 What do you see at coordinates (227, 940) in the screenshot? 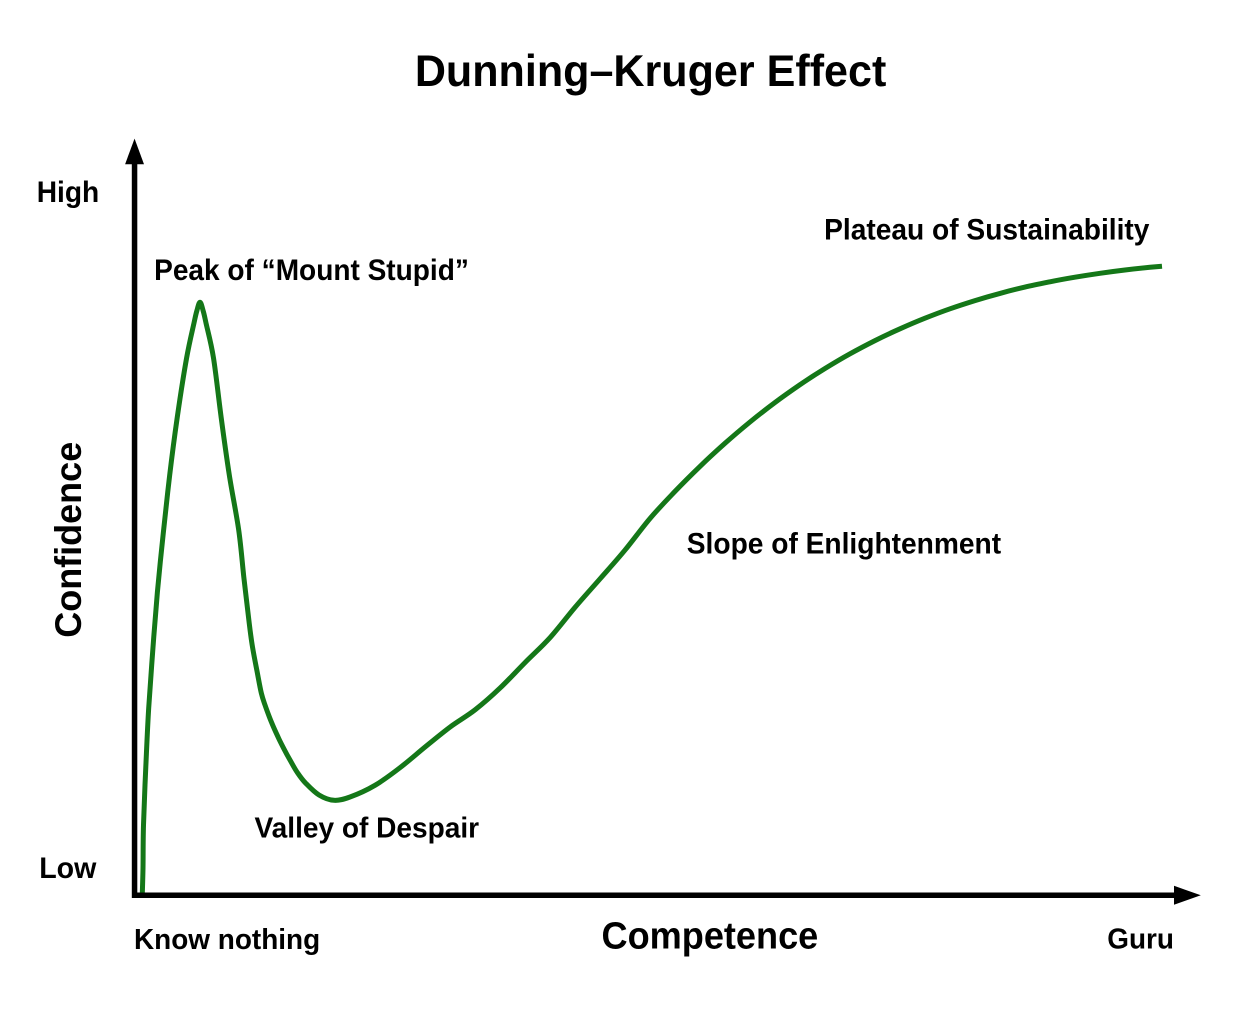
I see `svg-text: Know nothing` at bounding box center [227, 940].